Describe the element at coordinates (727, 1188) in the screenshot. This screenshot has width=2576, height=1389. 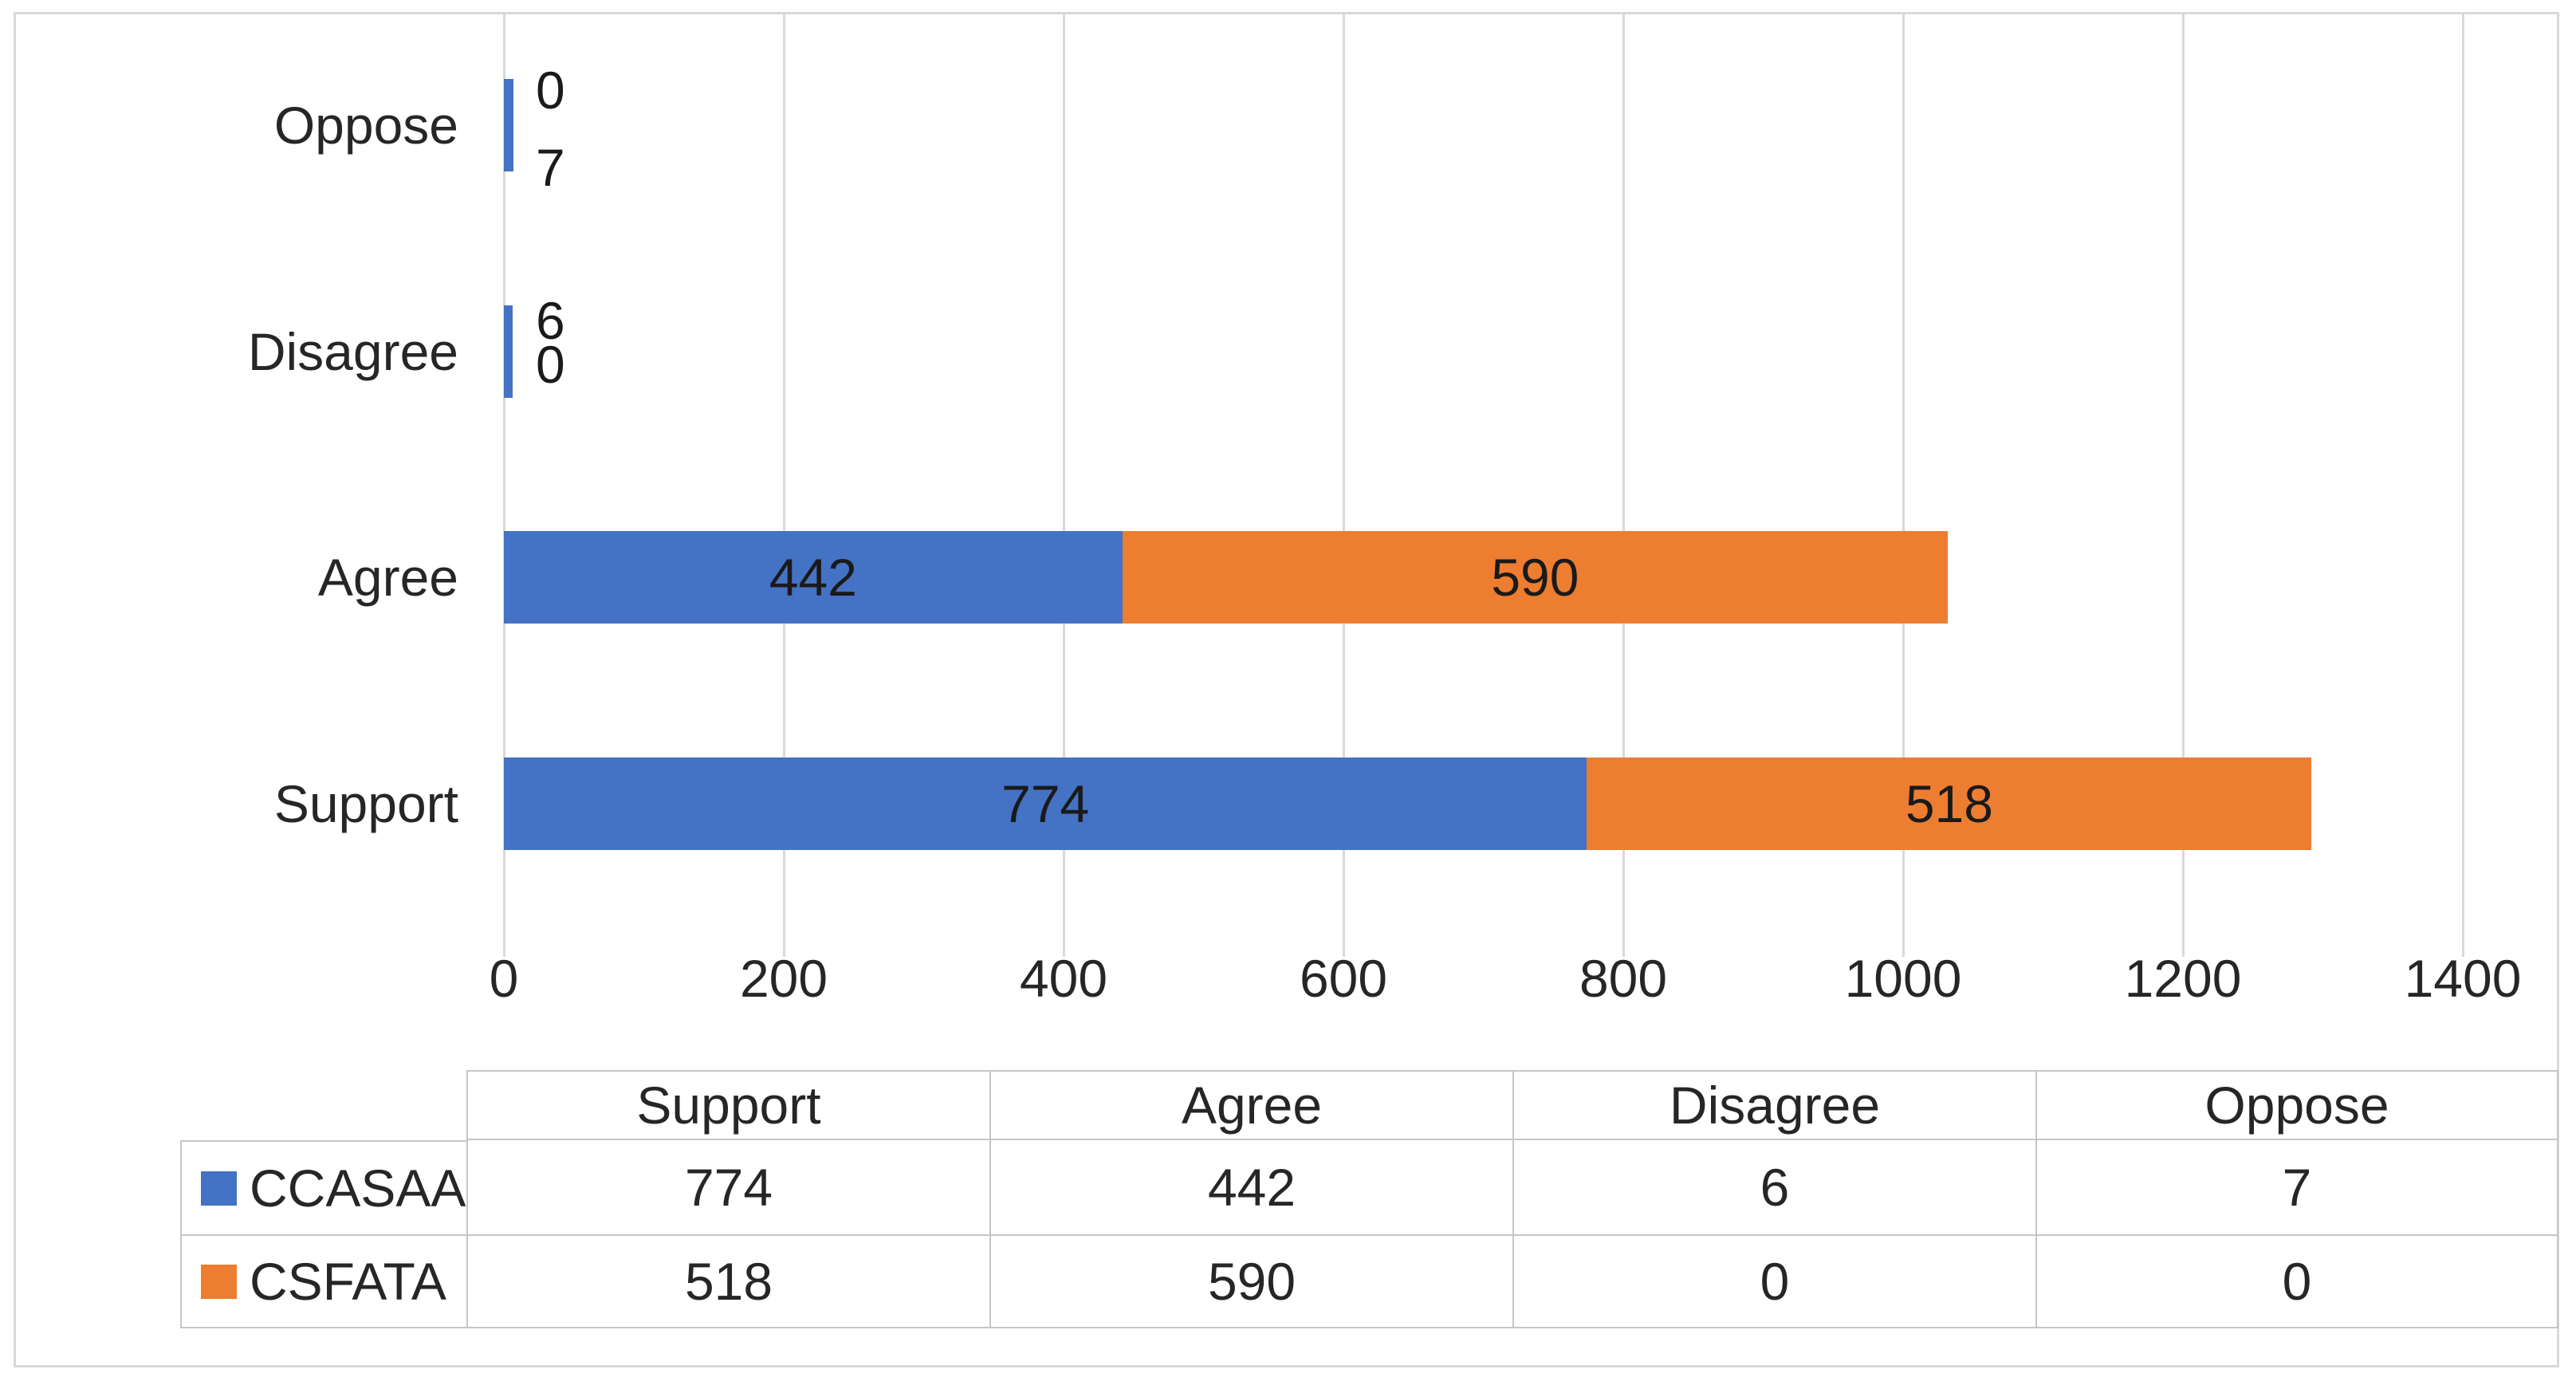
I see `table-cell-ccasaa-support: 774` at that location.